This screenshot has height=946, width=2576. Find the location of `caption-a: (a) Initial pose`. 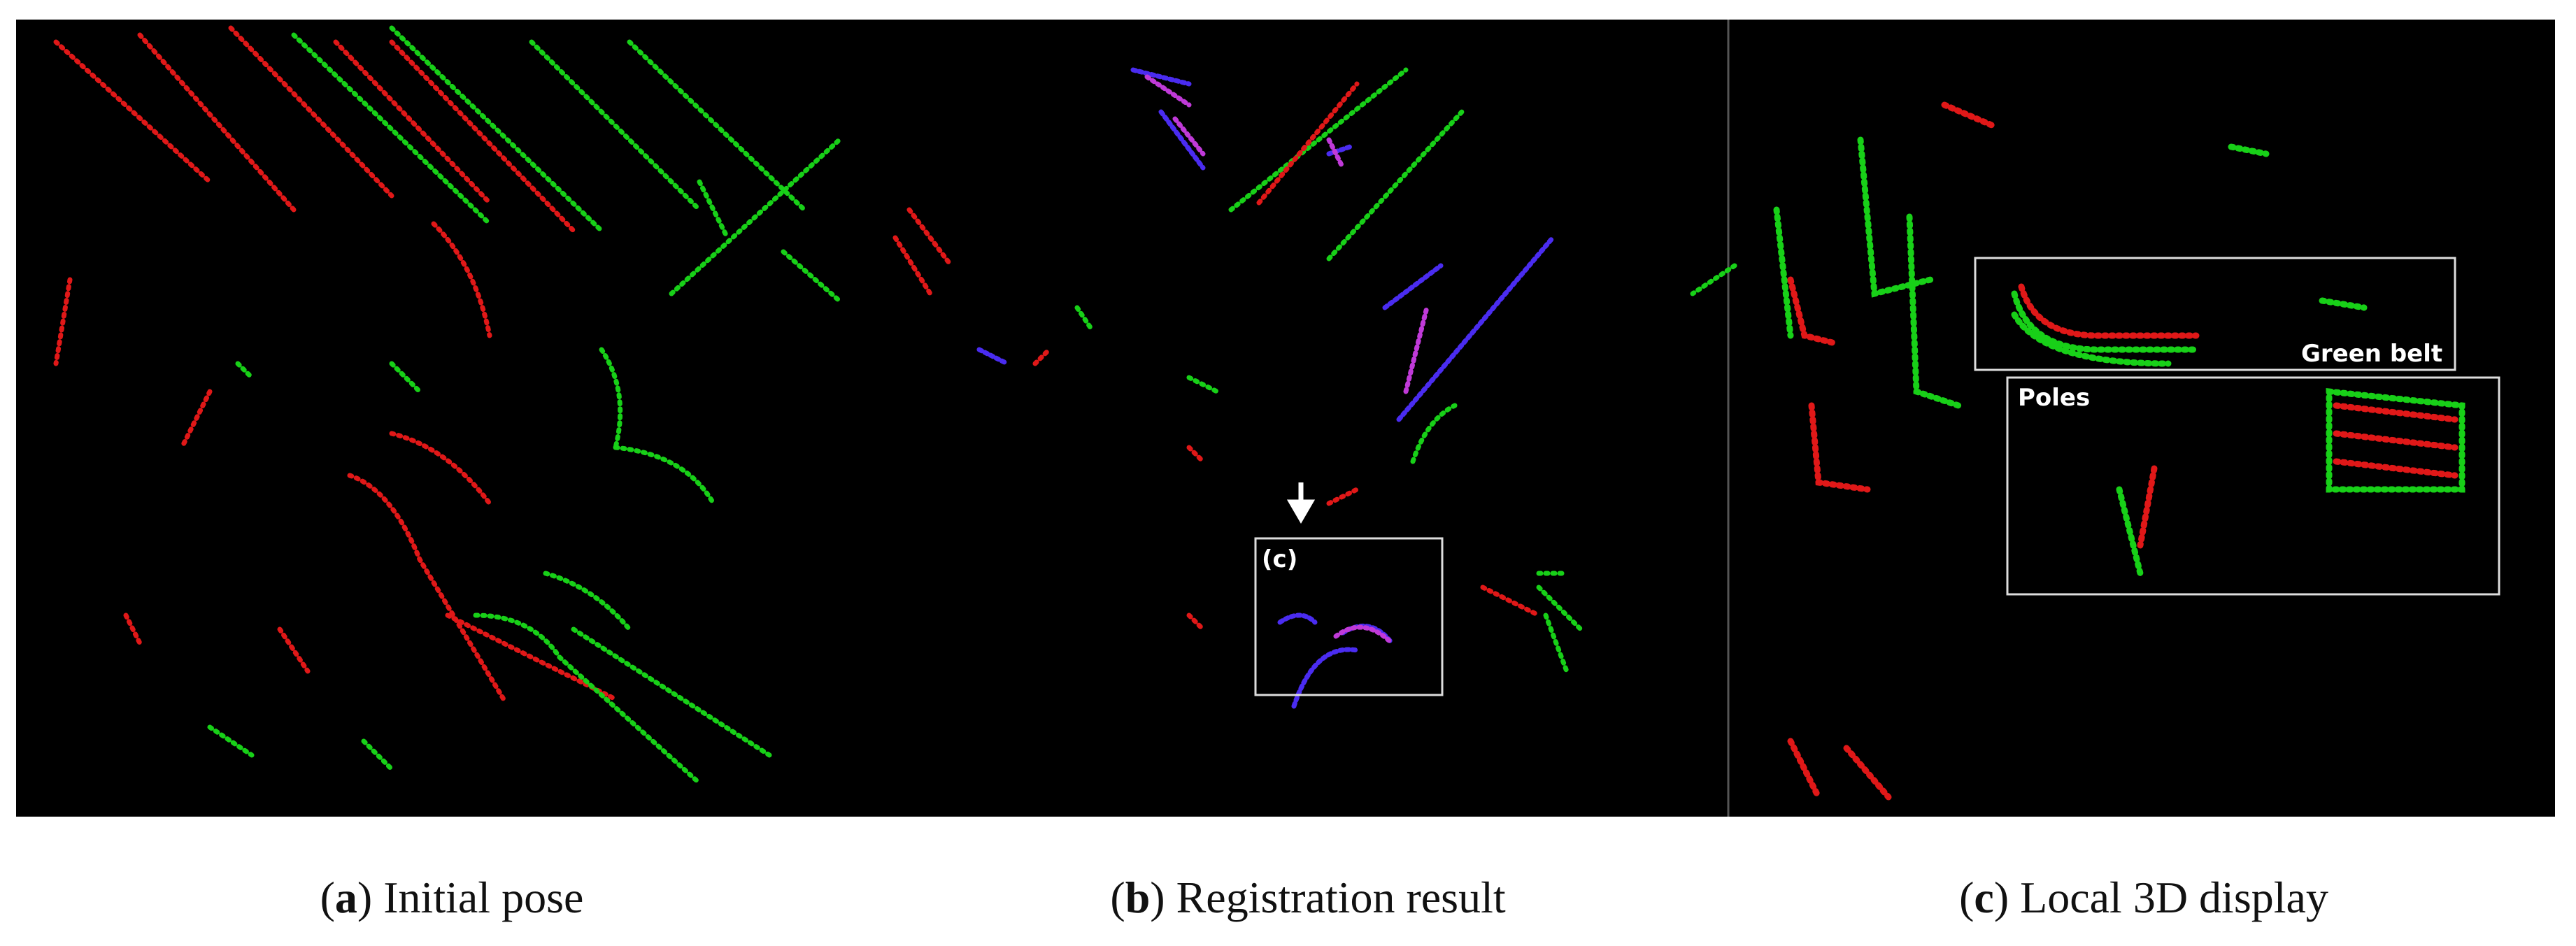

caption-a: (a) Initial pose is located at coordinates (452, 897).